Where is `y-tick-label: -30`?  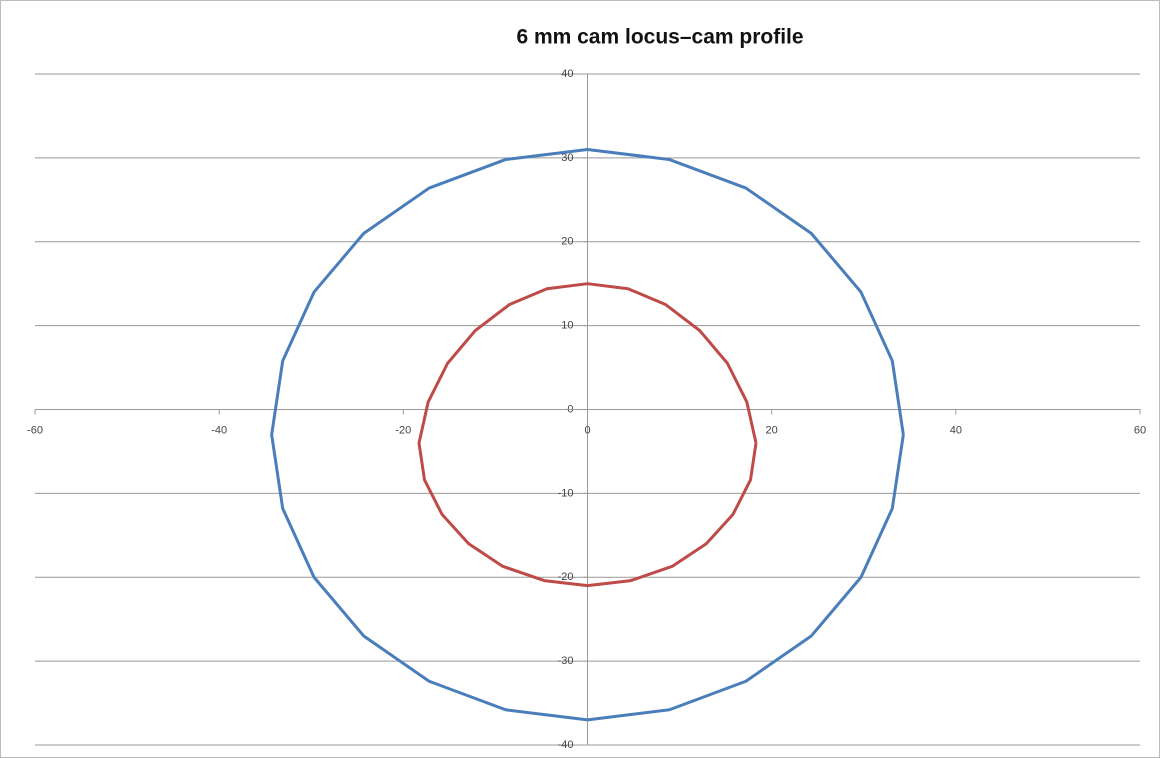
y-tick-label: -30 is located at coordinates (566, 661).